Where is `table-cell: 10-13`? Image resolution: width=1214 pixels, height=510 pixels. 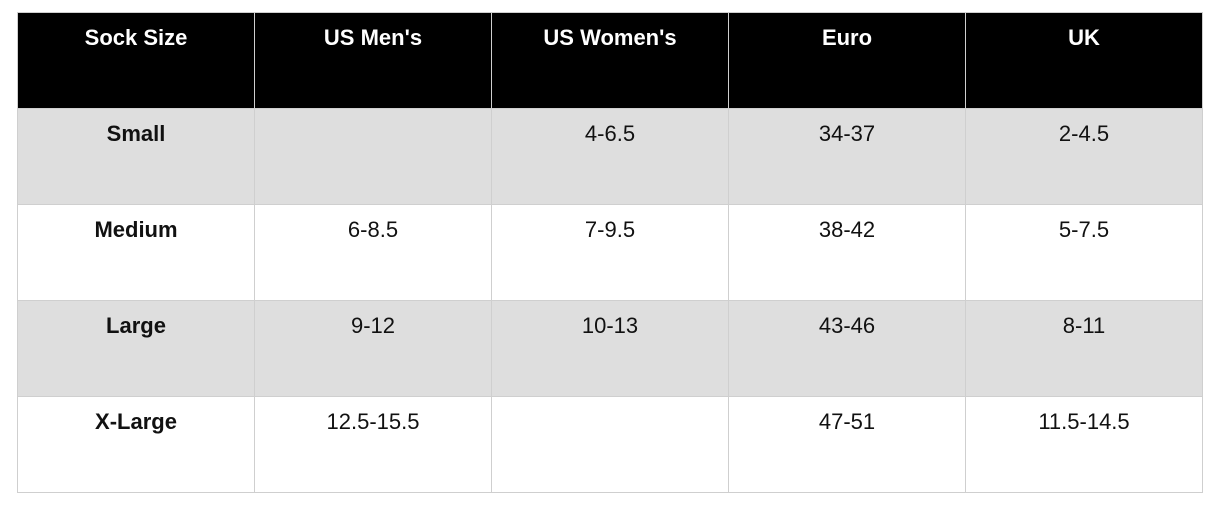 table-cell: 10-13 is located at coordinates (610, 348).